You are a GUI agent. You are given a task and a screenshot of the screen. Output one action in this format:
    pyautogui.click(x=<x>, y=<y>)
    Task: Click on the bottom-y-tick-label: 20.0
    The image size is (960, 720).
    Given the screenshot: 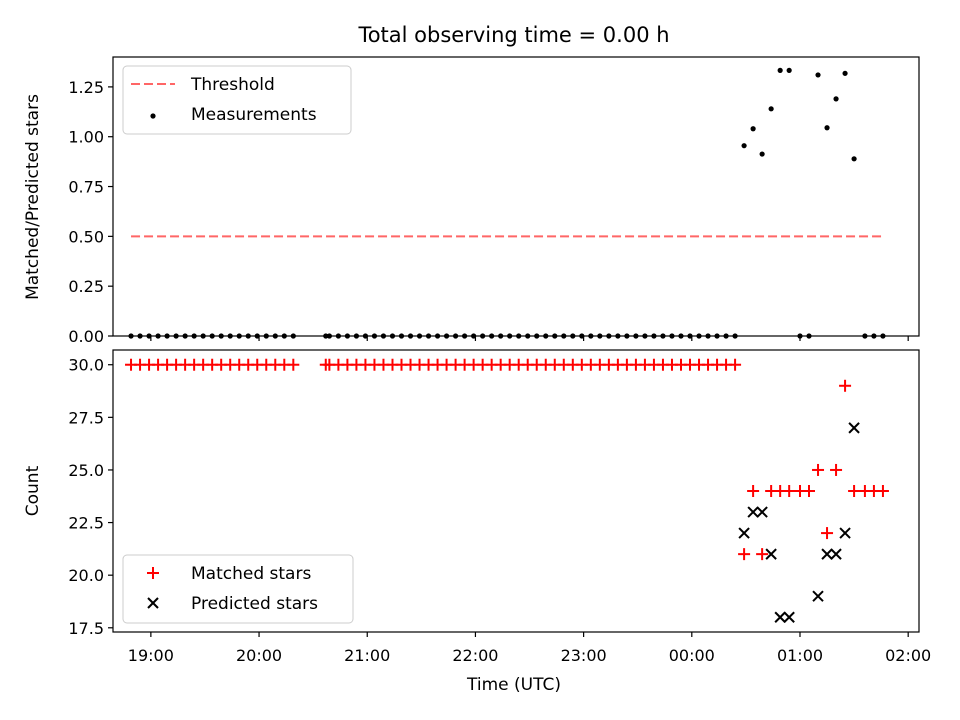 What is the action you would take?
    pyautogui.click(x=86, y=575)
    